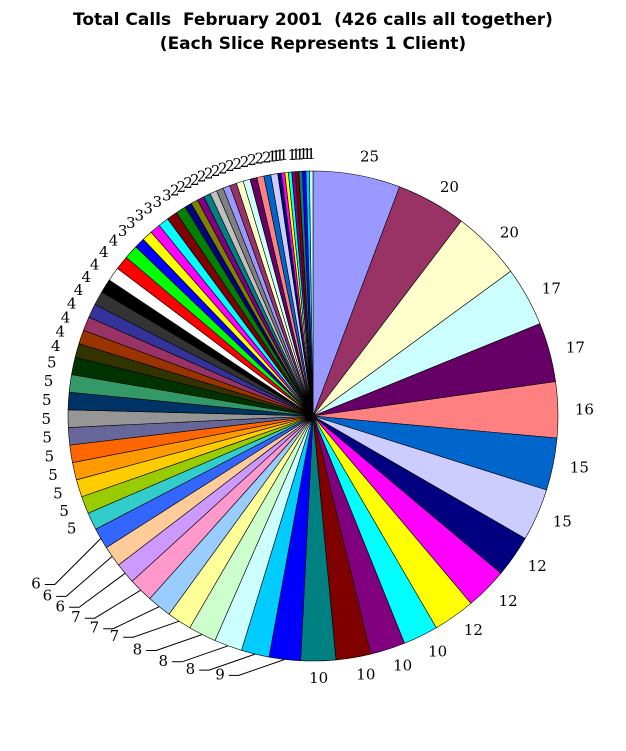 The image size is (626, 751). I want to click on pie-slice-label-52: 2, so click(182, 187).